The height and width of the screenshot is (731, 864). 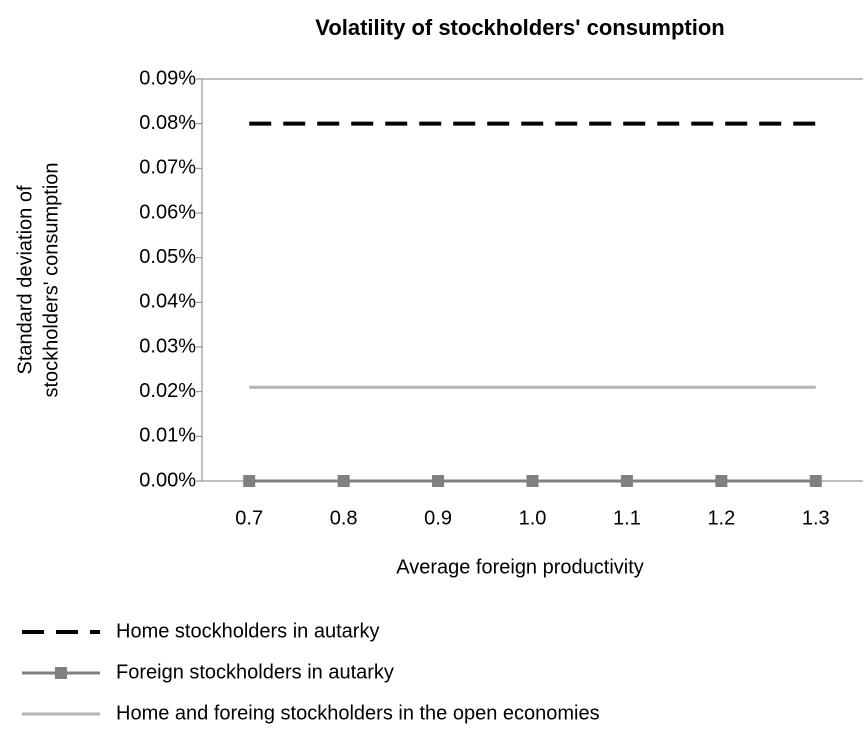 I want to click on legend-marker, so click(x=61, y=673).